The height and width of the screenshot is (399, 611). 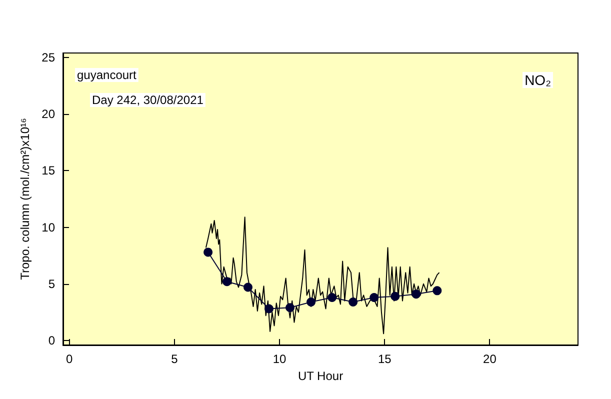 I want to click on line-series, so click(x=322, y=275).